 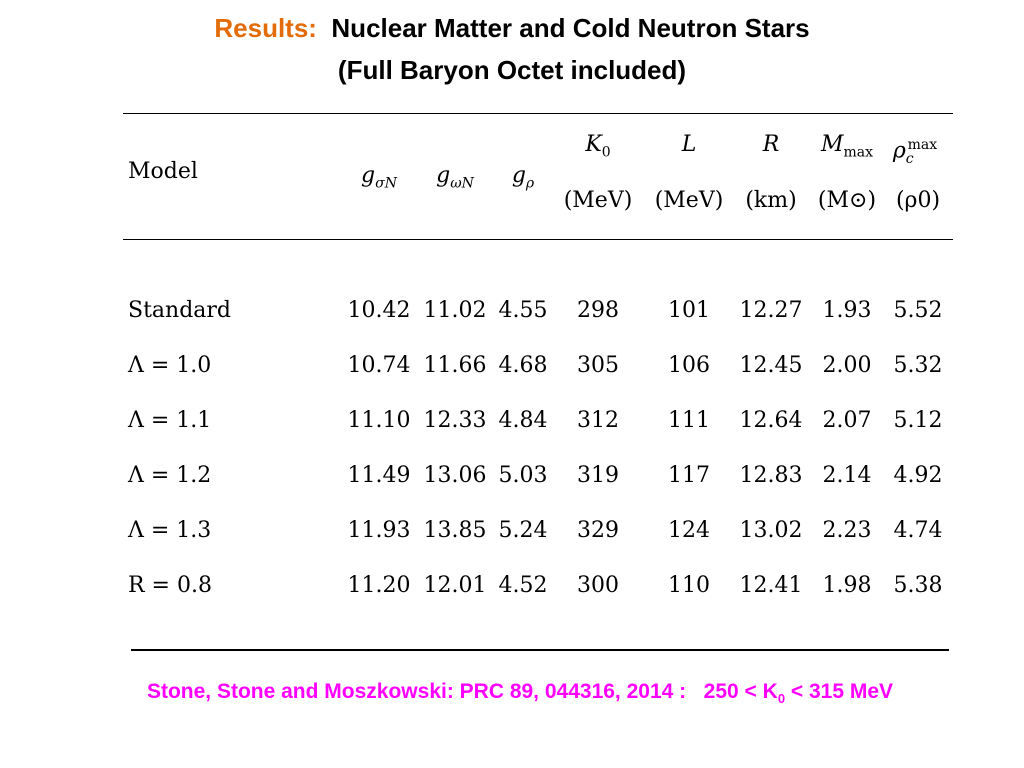 I want to click on cell-g-sigma-n: 11.93, so click(x=379, y=530).